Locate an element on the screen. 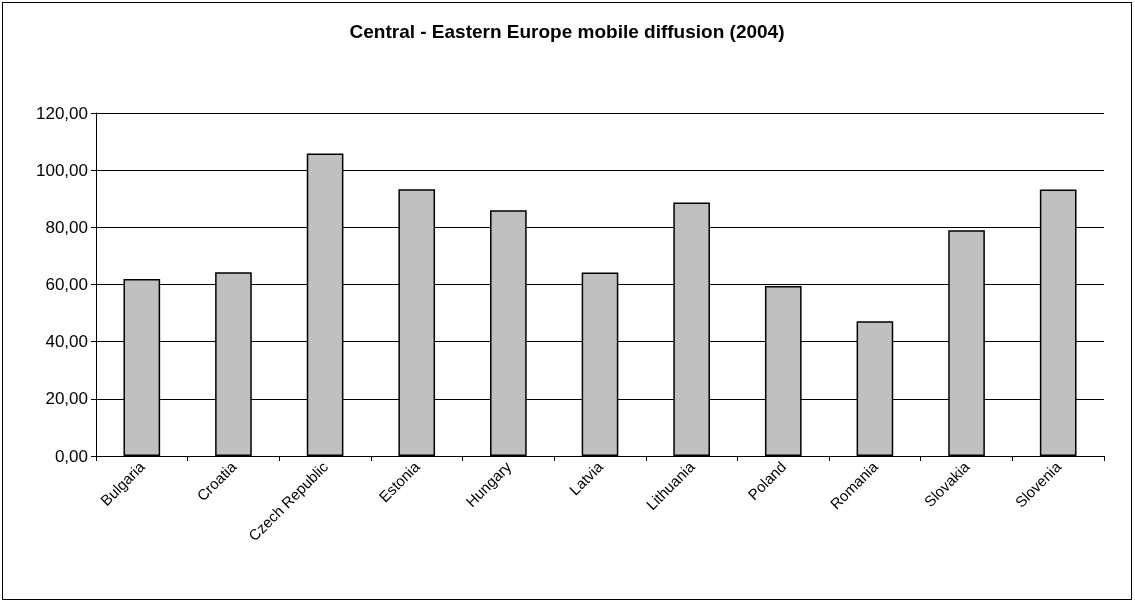 This screenshot has width=1135, height=603. y-tick-label: 120,00 is located at coordinates (62, 113).